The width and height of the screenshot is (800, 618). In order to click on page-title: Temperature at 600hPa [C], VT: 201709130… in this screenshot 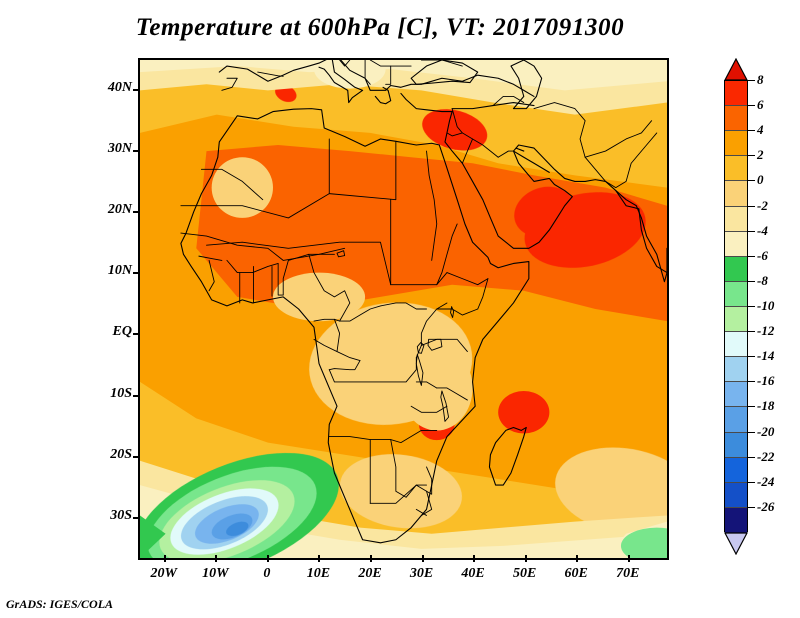, I will do `click(380, 27)`.